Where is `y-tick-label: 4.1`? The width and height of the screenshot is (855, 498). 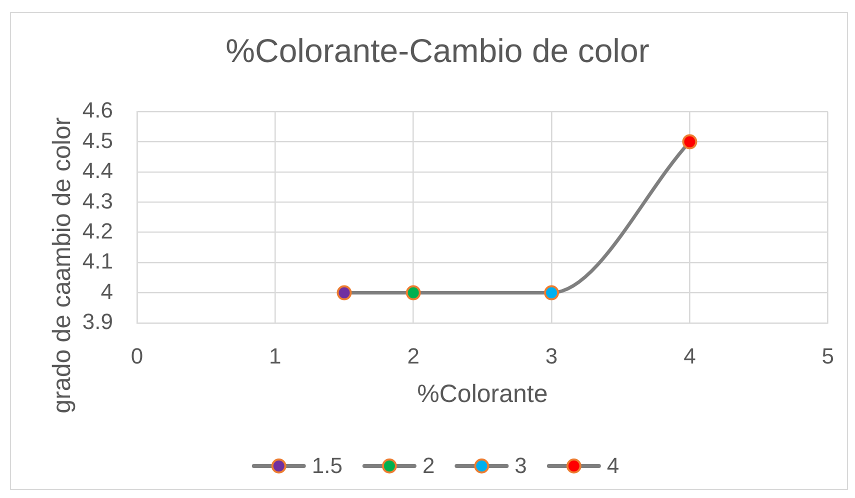
y-tick-label: 4.1 is located at coordinates (97, 261).